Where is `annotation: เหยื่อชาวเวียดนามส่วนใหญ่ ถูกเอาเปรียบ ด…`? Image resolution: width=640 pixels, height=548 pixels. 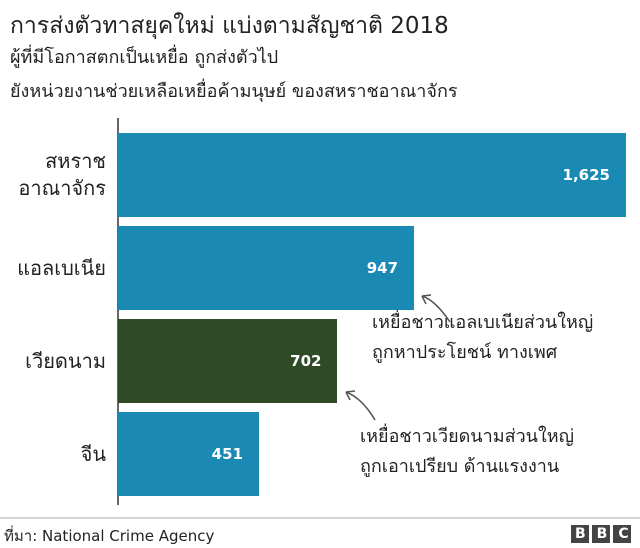
annotation: เหยื่อชาวเวียดนามส่วนใหญ่ ถูกเอาเปรียบ ด… is located at coordinates (467, 451).